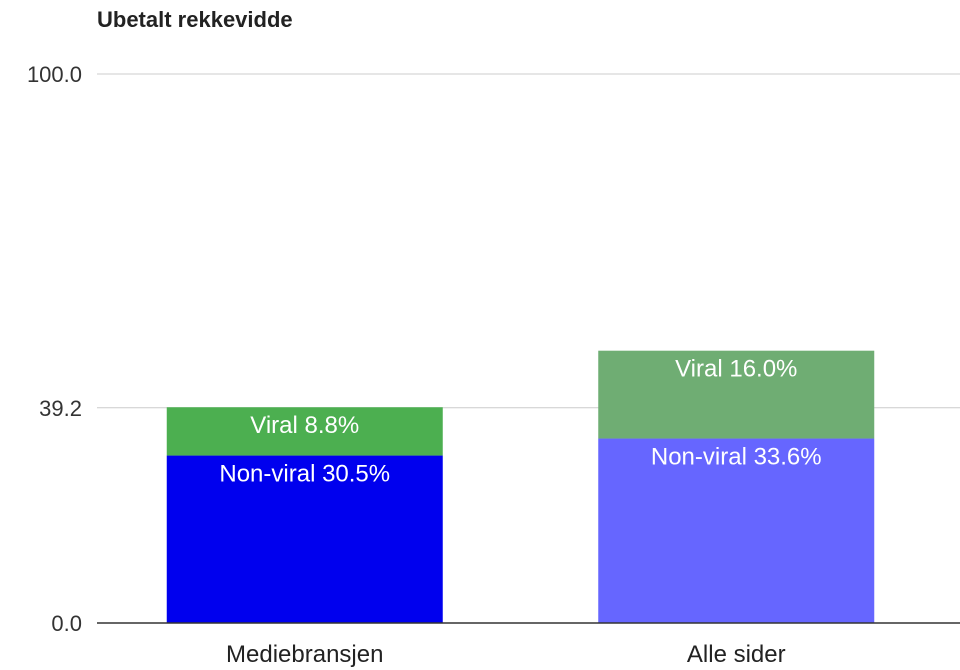  What do you see at coordinates (304, 654) in the screenshot?
I see `x-tick-label: Mediebransjen` at bounding box center [304, 654].